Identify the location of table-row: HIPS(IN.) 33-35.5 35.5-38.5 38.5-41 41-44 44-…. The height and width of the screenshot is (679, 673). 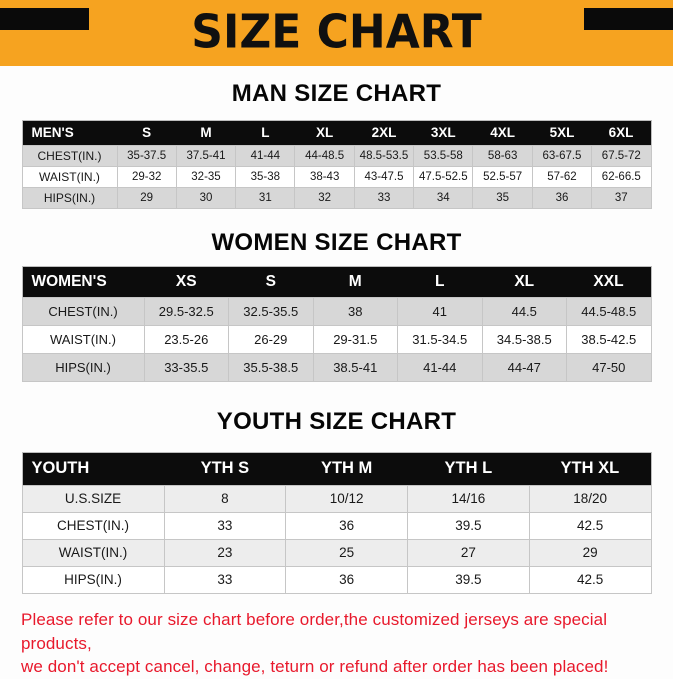
(336, 368).